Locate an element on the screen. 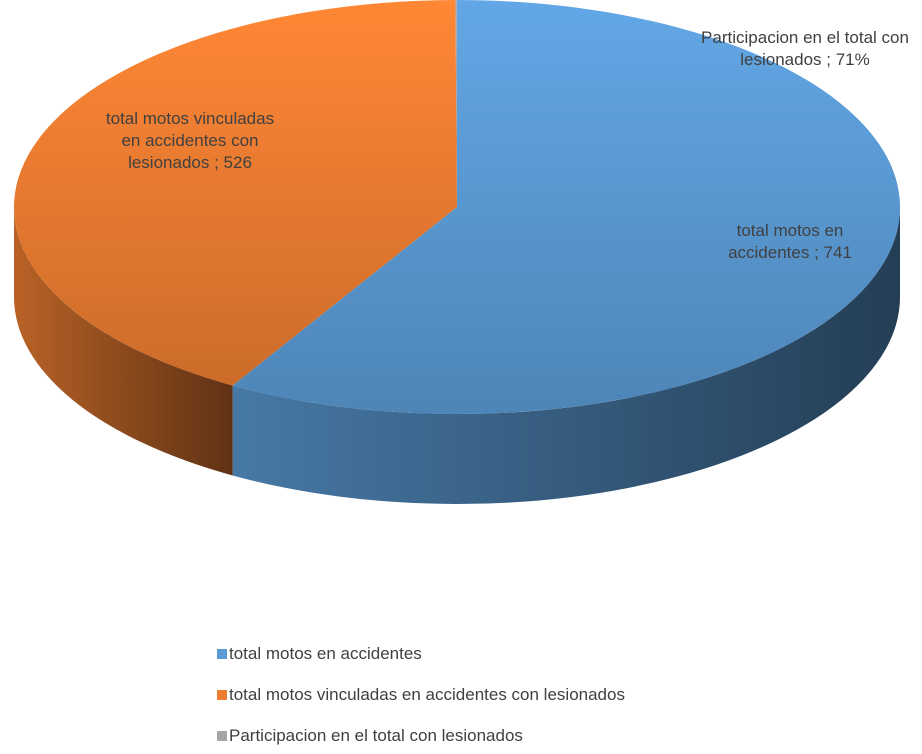 The height and width of the screenshot is (754, 922). legend-label: total motos en accidentes is located at coordinates (325, 653).